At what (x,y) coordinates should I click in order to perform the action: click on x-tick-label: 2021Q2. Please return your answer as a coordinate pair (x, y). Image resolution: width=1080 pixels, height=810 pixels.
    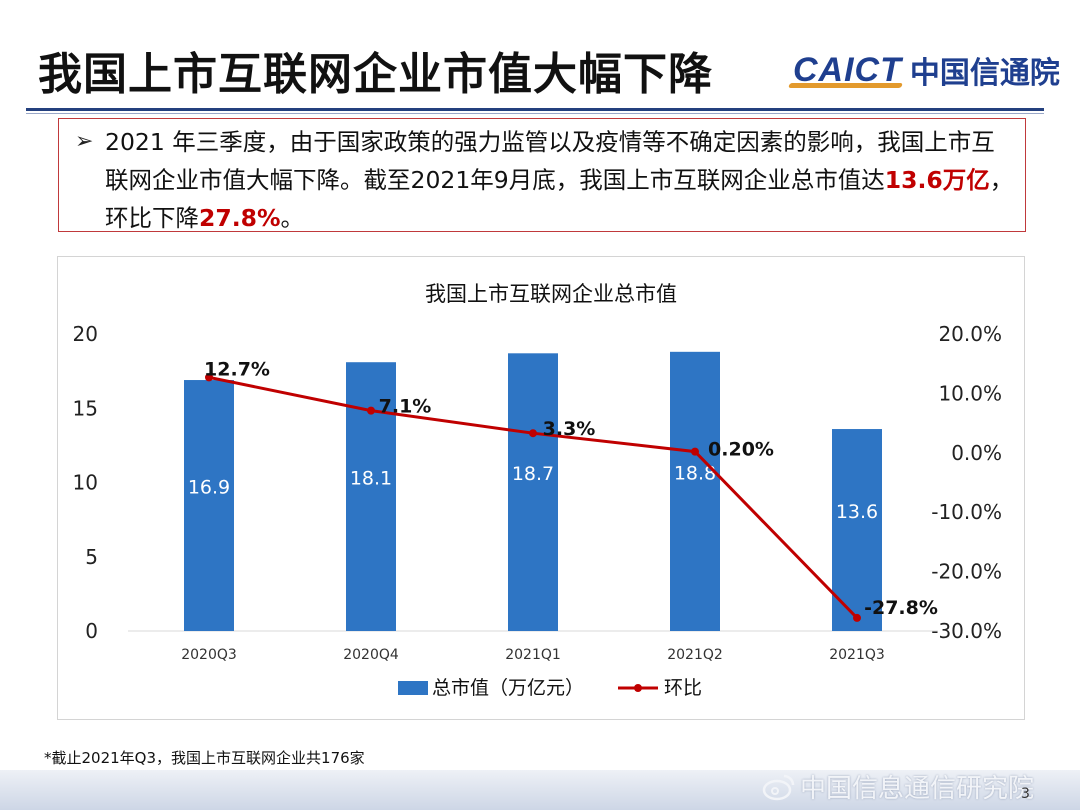
    Looking at the image, I should click on (695, 655).